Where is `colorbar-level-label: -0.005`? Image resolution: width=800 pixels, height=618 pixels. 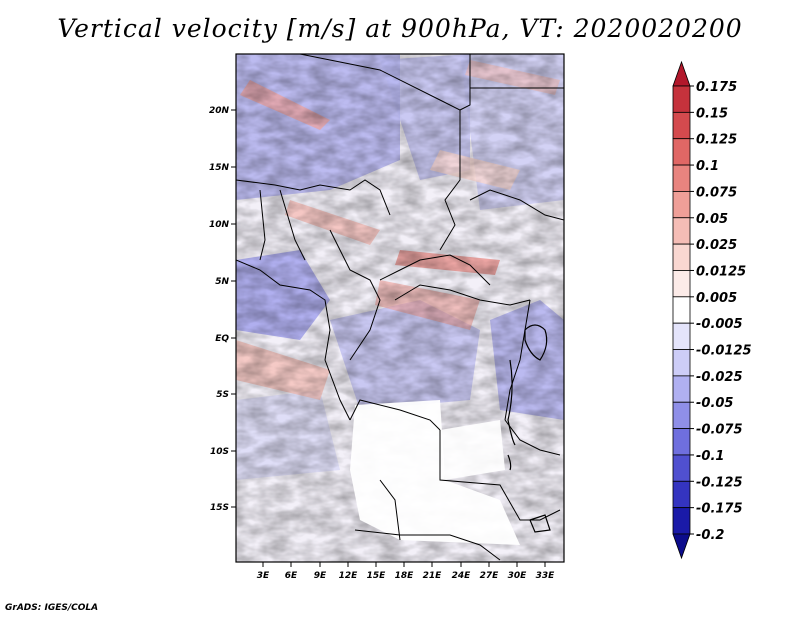 colorbar-level-label: -0.005 is located at coordinates (719, 324).